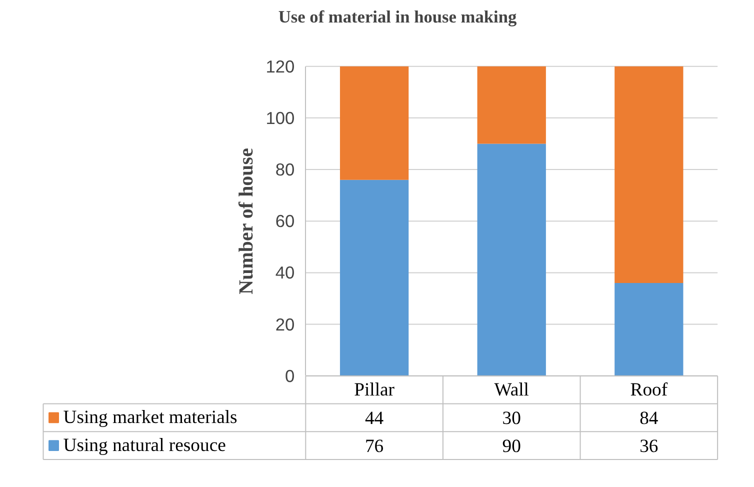  Describe the element at coordinates (374, 419) in the screenshot. I see `data-label: 44` at that location.